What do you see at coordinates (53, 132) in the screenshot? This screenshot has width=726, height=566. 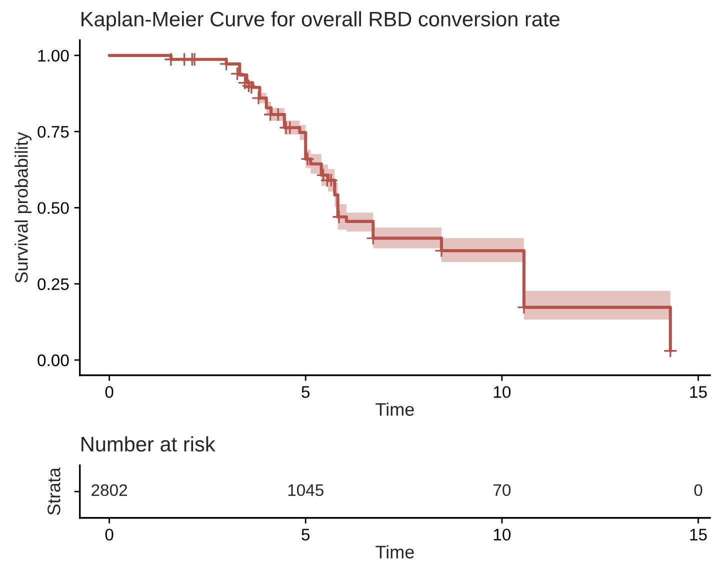 I see `y-tick-label: 0.75` at bounding box center [53, 132].